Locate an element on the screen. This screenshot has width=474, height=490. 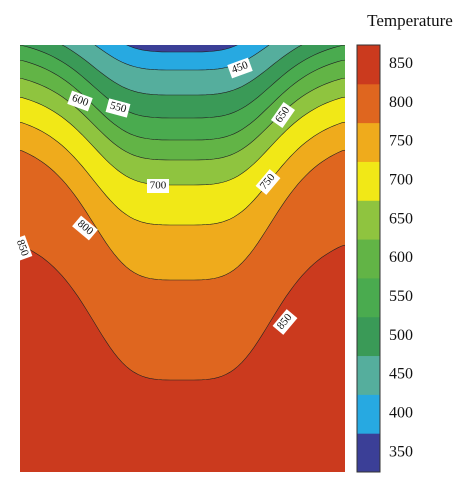
contour-label-group: 600 is located at coordinates (80, 101).